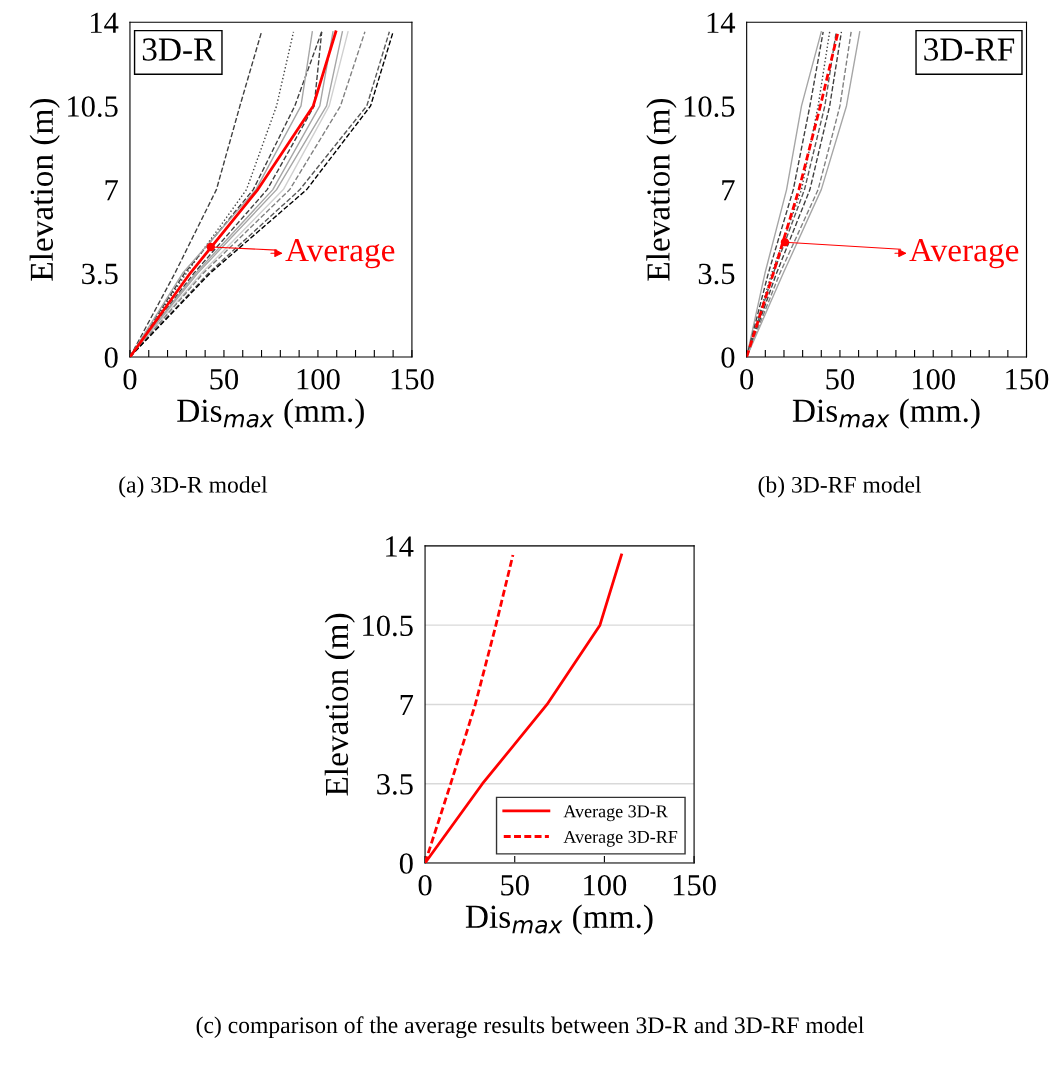  I want to click on text: (a) 3D-R model, so click(193, 487).